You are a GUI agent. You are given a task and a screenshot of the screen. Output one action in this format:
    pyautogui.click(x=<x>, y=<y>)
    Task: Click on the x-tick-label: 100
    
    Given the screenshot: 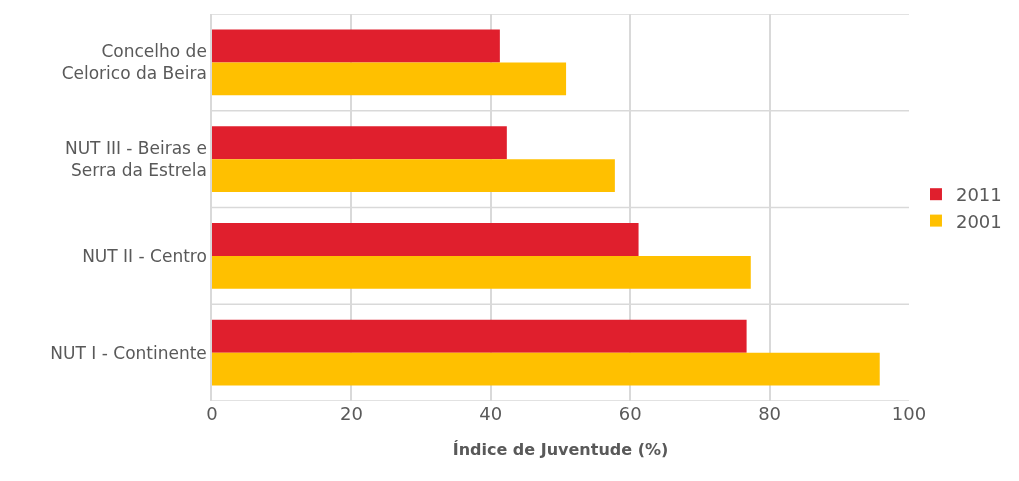 What is the action you would take?
    pyautogui.click(x=909, y=413)
    